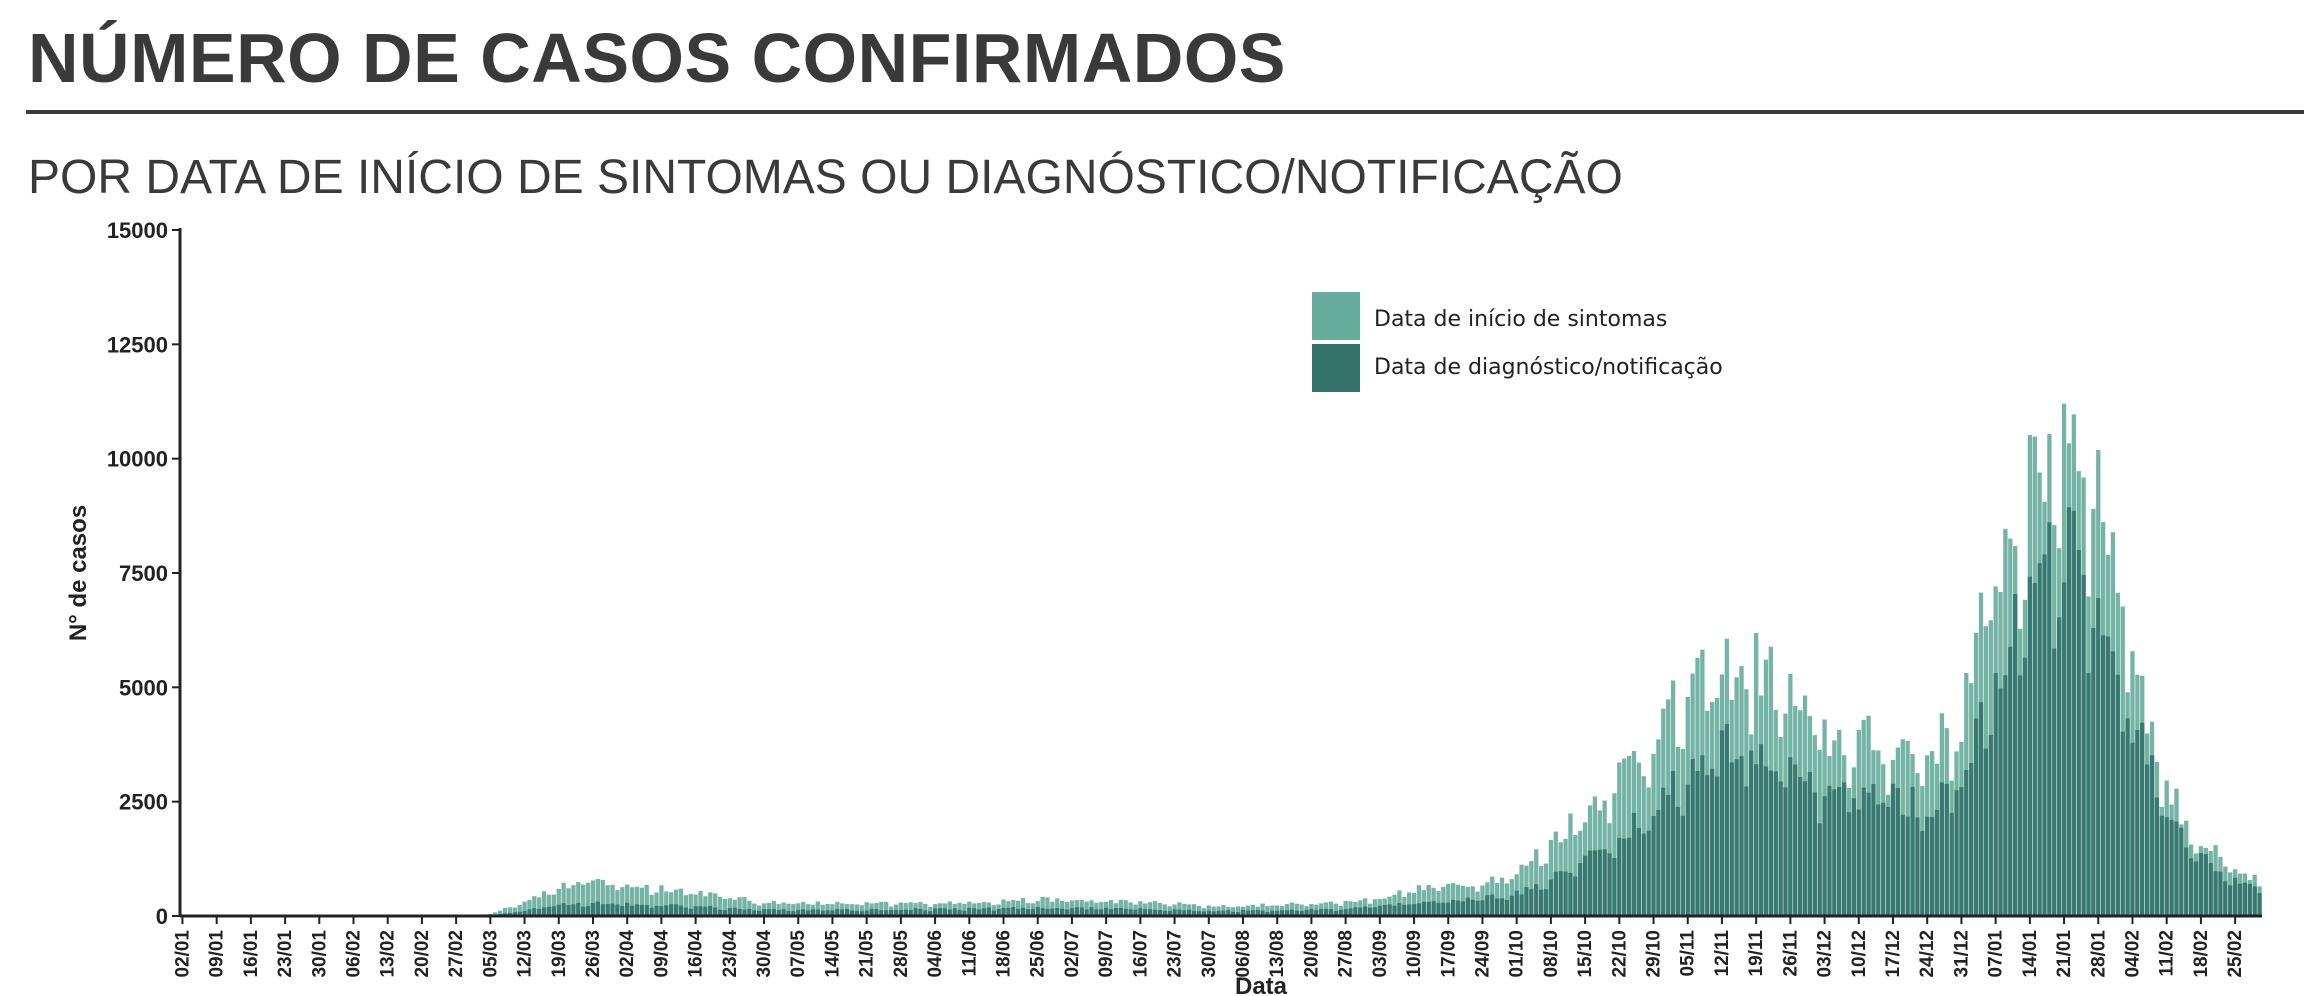 The height and width of the screenshot is (996, 2324). I want to click on x-tick-label: 27/02, so click(456, 954).